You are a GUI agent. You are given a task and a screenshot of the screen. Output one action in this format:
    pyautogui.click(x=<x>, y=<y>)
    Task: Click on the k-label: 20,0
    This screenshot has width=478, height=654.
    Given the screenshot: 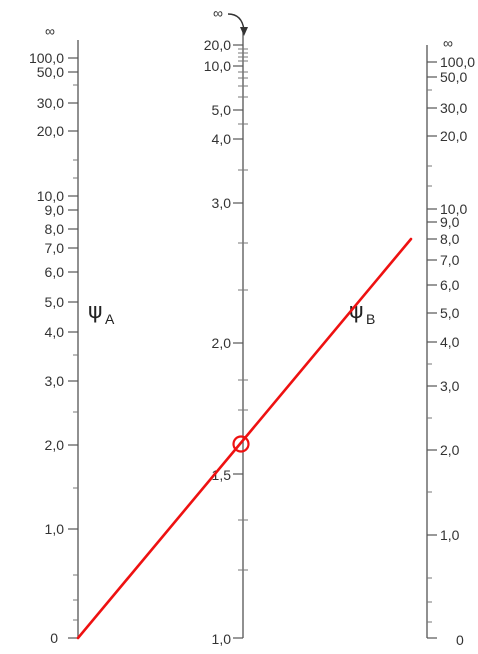 What is the action you would take?
    pyautogui.click(x=217, y=45)
    